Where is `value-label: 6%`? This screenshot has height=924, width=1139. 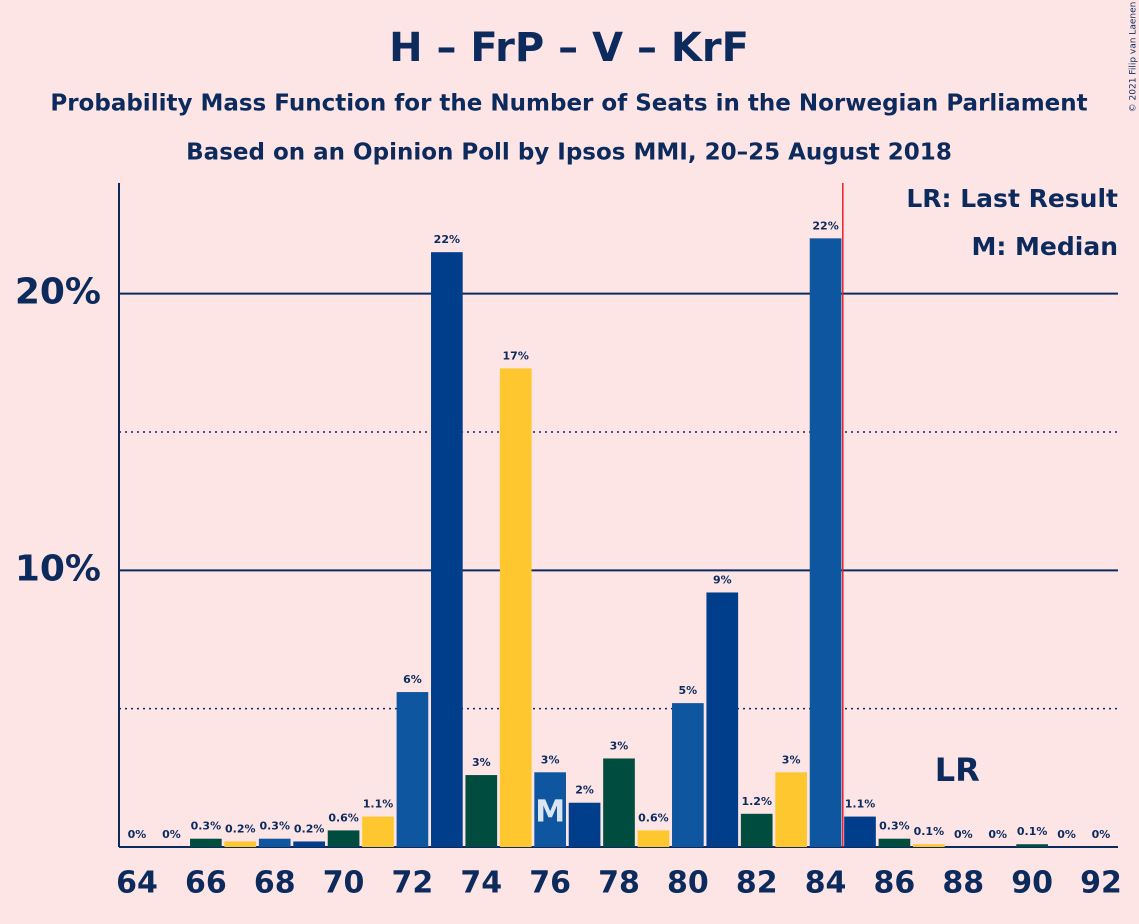
value-label: 6% is located at coordinates (412, 679).